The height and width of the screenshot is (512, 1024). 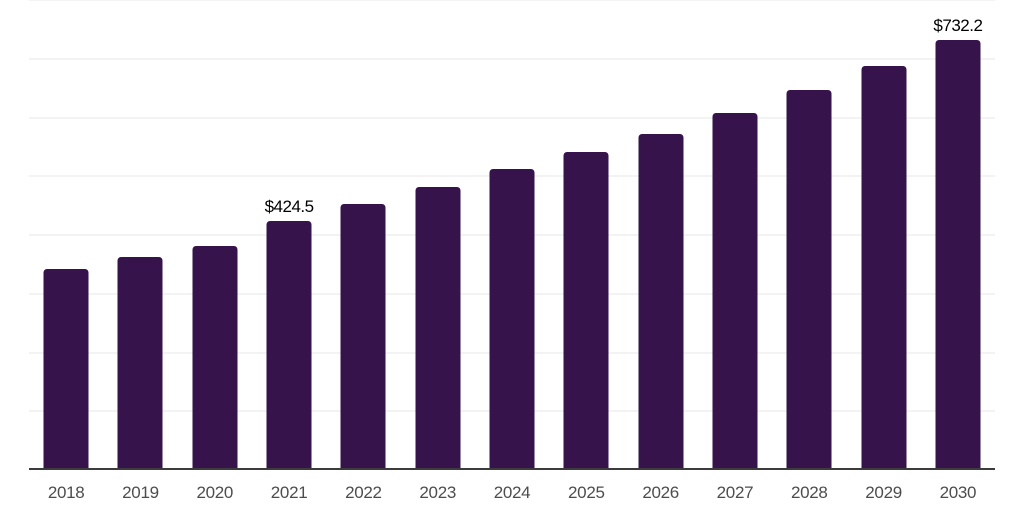 I want to click on bar-slot-2021: $424.5, so click(x=289, y=235).